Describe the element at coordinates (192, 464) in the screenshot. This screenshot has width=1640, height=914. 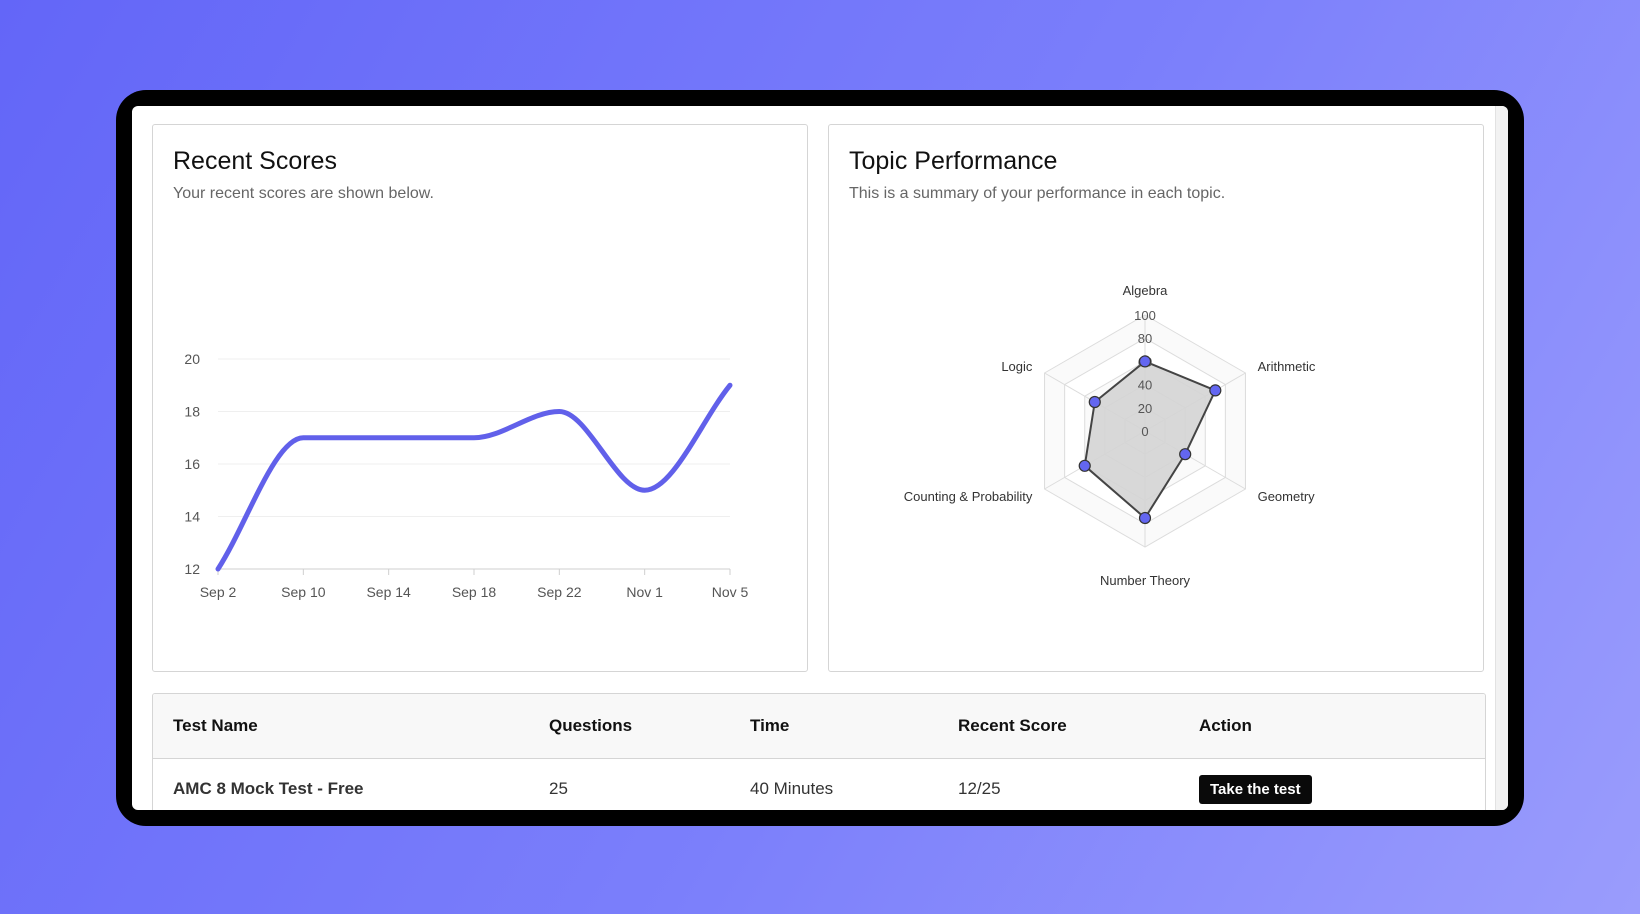
I see `y-tick-label-16: 16` at that location.